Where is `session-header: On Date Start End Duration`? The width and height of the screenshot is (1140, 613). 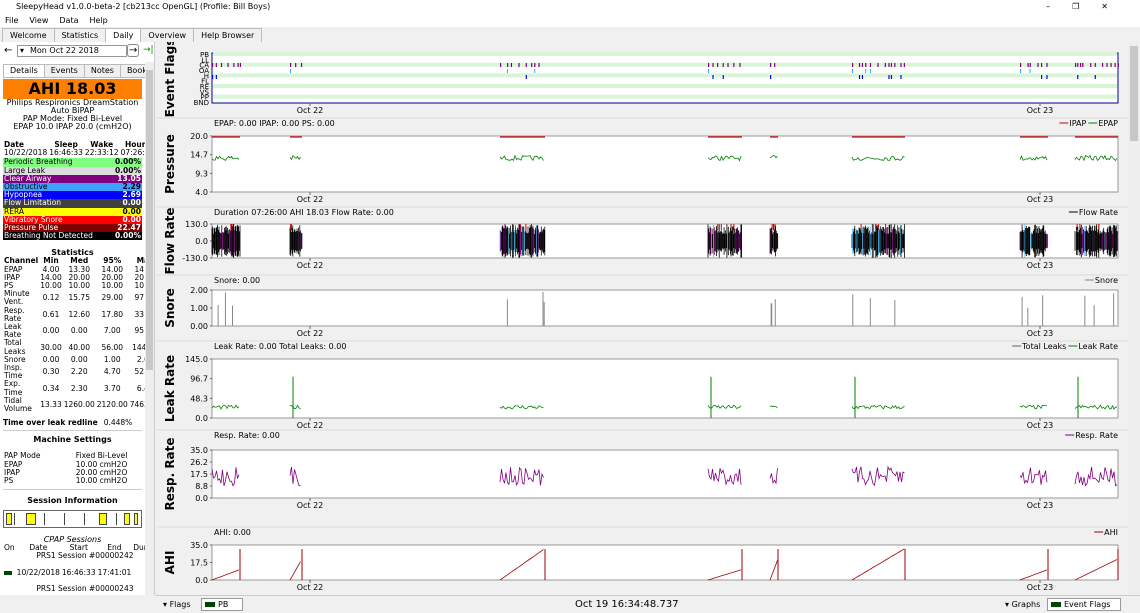
session-header: On Date Start End Duration is located at coordinates (78, 548).